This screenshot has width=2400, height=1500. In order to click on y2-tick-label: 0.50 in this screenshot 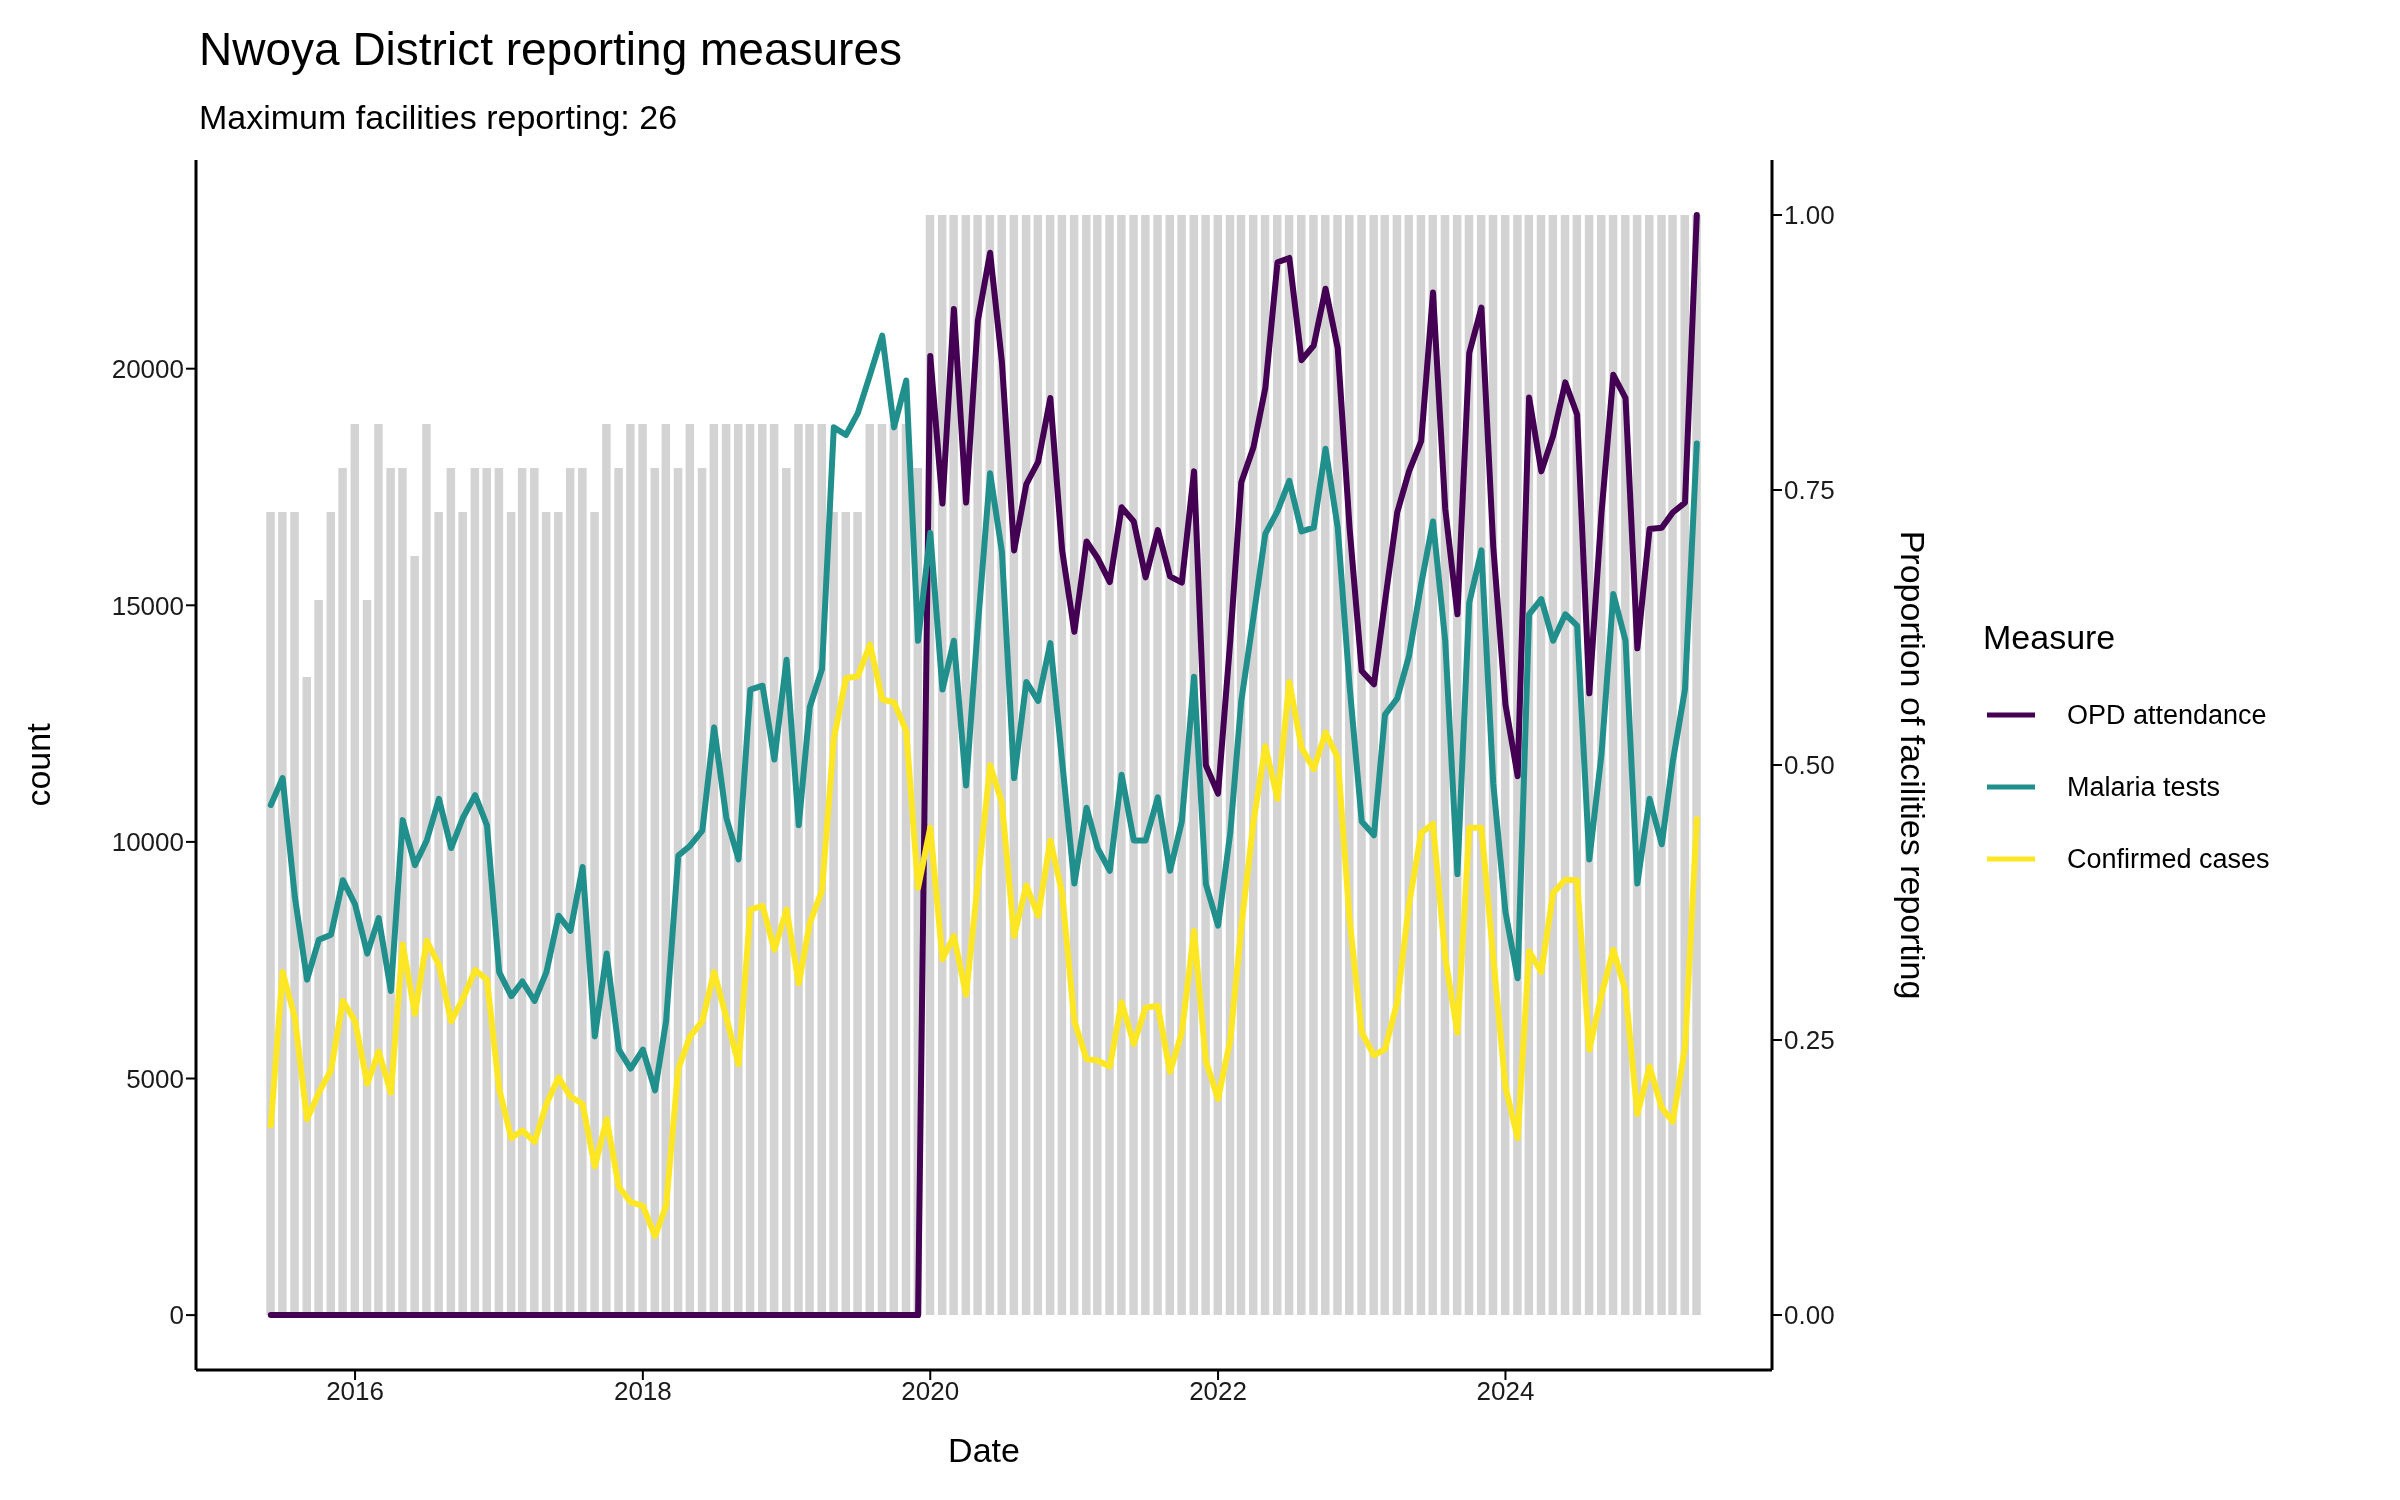, I will do `click(1809, 765)`.